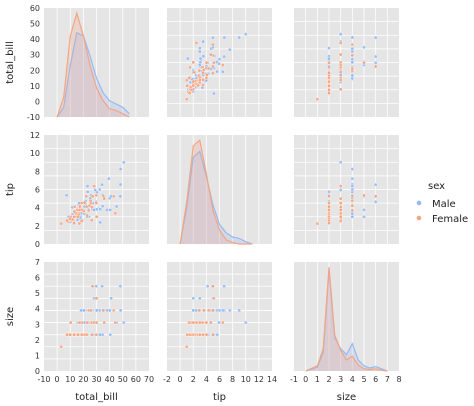 The width and height of the screenshot is (474, 406). I want to click on x-tick-label: 30, so click(96, 379).